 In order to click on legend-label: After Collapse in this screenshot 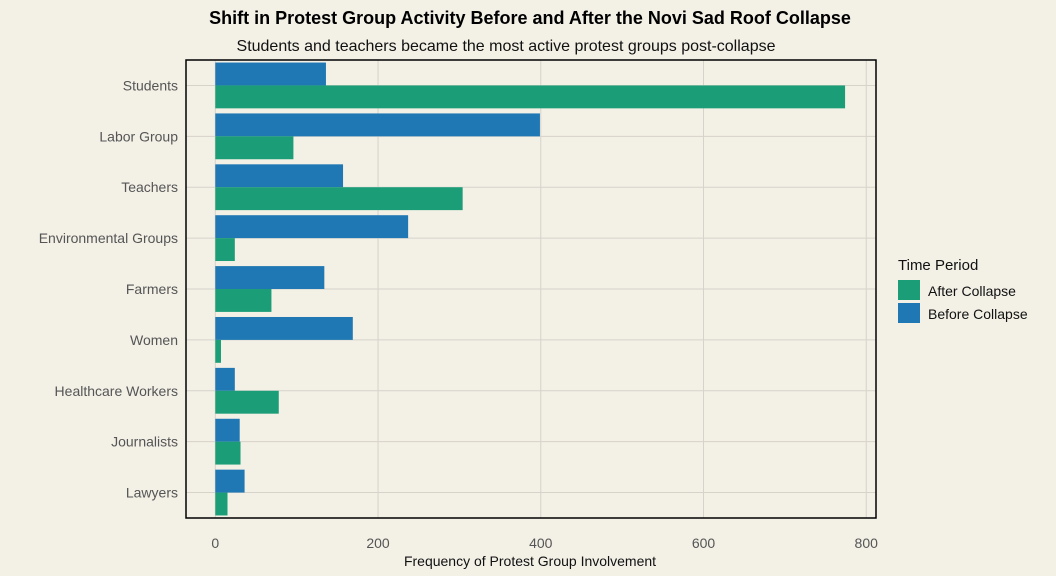, I will do `click(972, 291)`.